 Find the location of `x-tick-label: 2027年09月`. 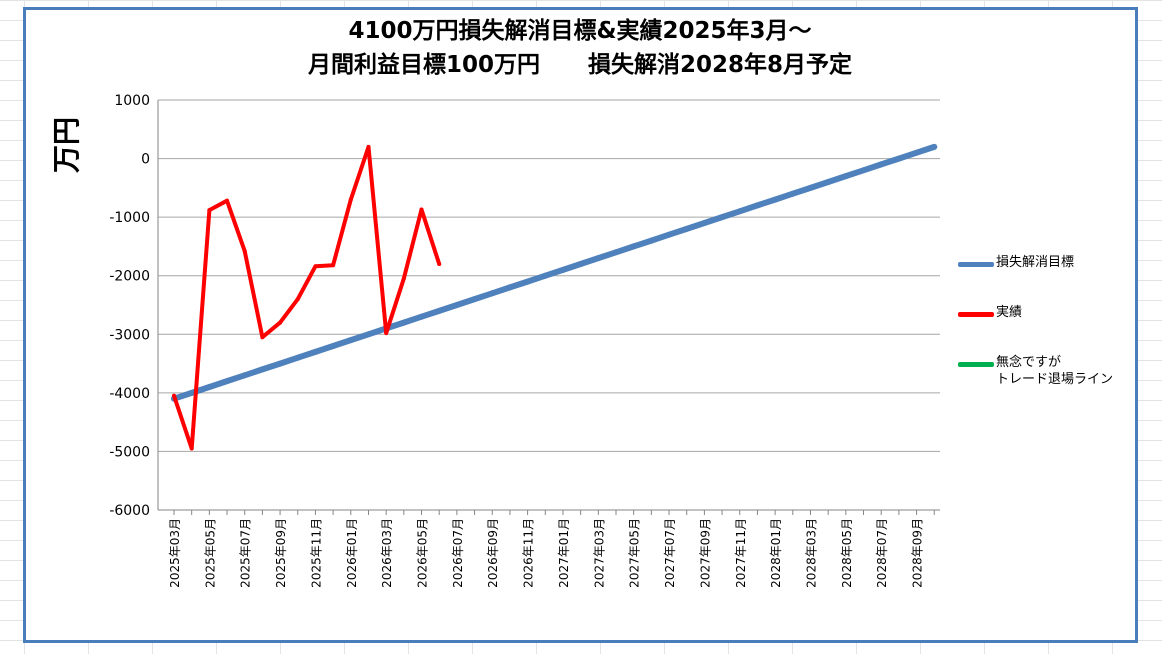

x-tick-label: 2027年09月 is located at coordinates (705, 553).